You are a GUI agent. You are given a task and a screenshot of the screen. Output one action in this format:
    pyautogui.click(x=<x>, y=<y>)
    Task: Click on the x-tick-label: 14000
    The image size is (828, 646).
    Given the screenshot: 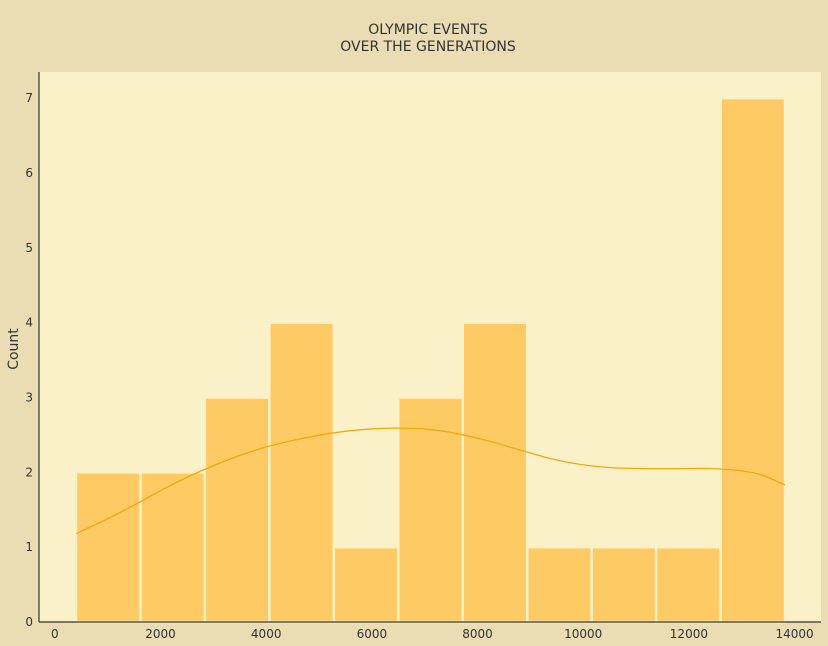 What is the action you would take?
    pyautogui.click(x=794, y=634)
    